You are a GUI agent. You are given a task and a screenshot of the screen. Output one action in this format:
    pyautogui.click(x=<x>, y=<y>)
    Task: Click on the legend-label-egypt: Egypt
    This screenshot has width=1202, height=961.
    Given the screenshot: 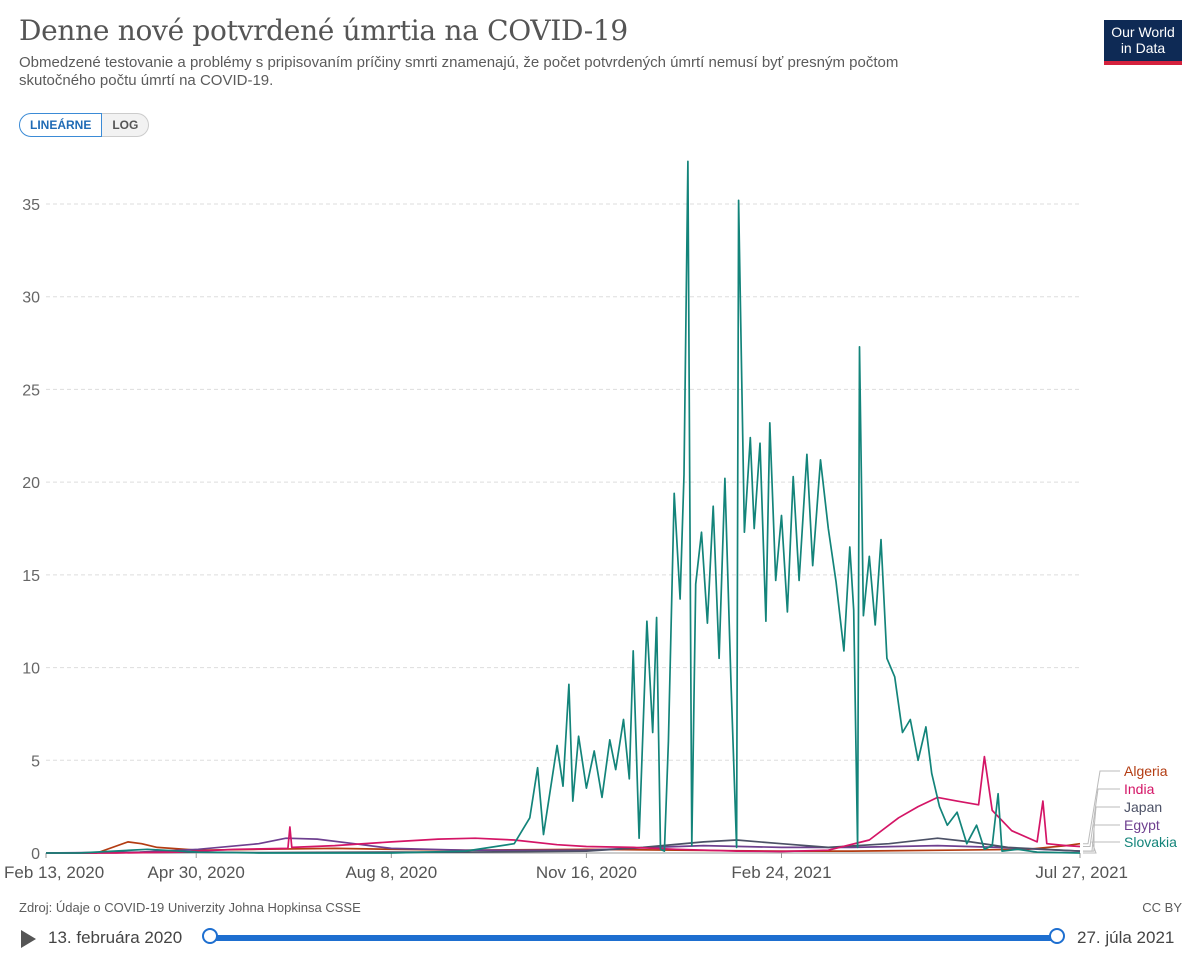 What is the action you would take?
    pyautogui.click(x=1142, y=825)
    